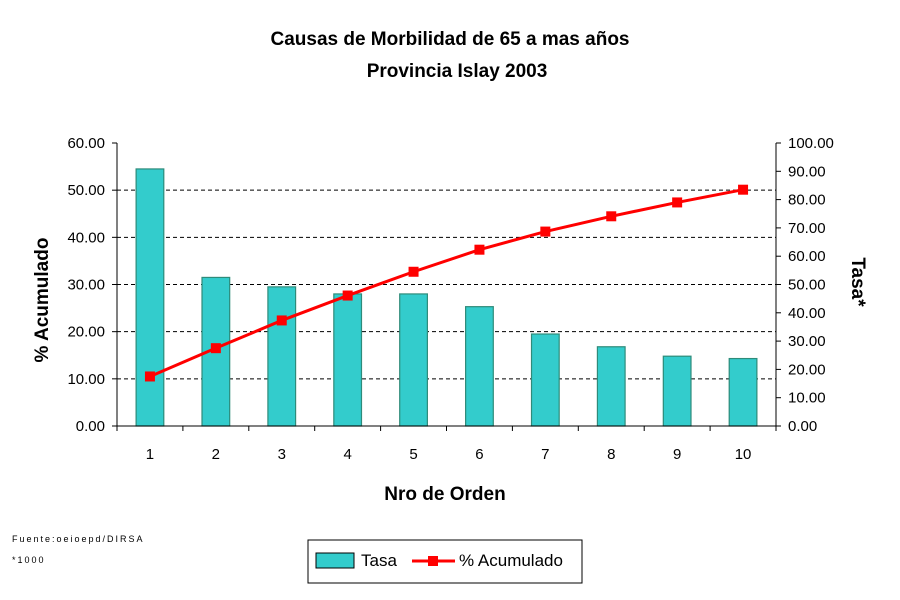  What do you see at coordinates (86, 379) in the screenshot?
I see `left-tick-label: 10.00` at bounding box center [86, 379].